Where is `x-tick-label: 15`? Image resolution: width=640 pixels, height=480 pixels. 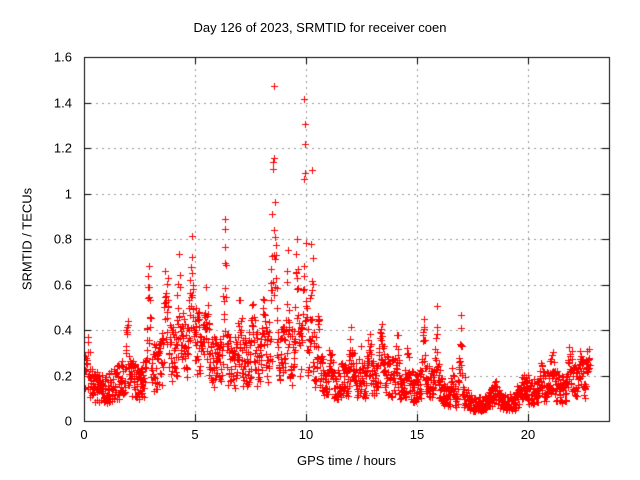
x-tick-label: 15 is located at coordinates (417, 434).